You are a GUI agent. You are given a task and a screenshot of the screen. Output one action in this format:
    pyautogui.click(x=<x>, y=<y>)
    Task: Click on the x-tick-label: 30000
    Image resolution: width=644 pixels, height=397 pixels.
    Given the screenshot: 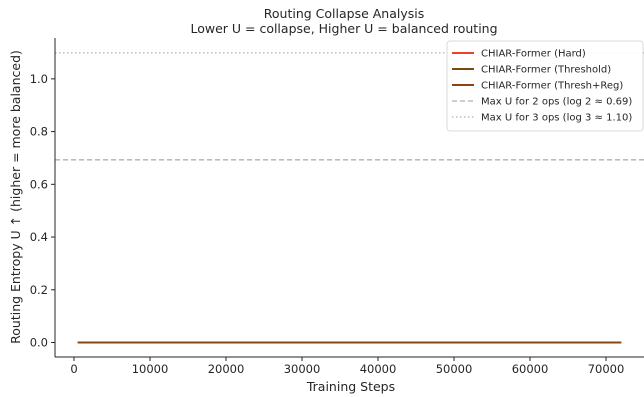 What is the action you would take?
    pyautogui.click(x=302, y=369)
    